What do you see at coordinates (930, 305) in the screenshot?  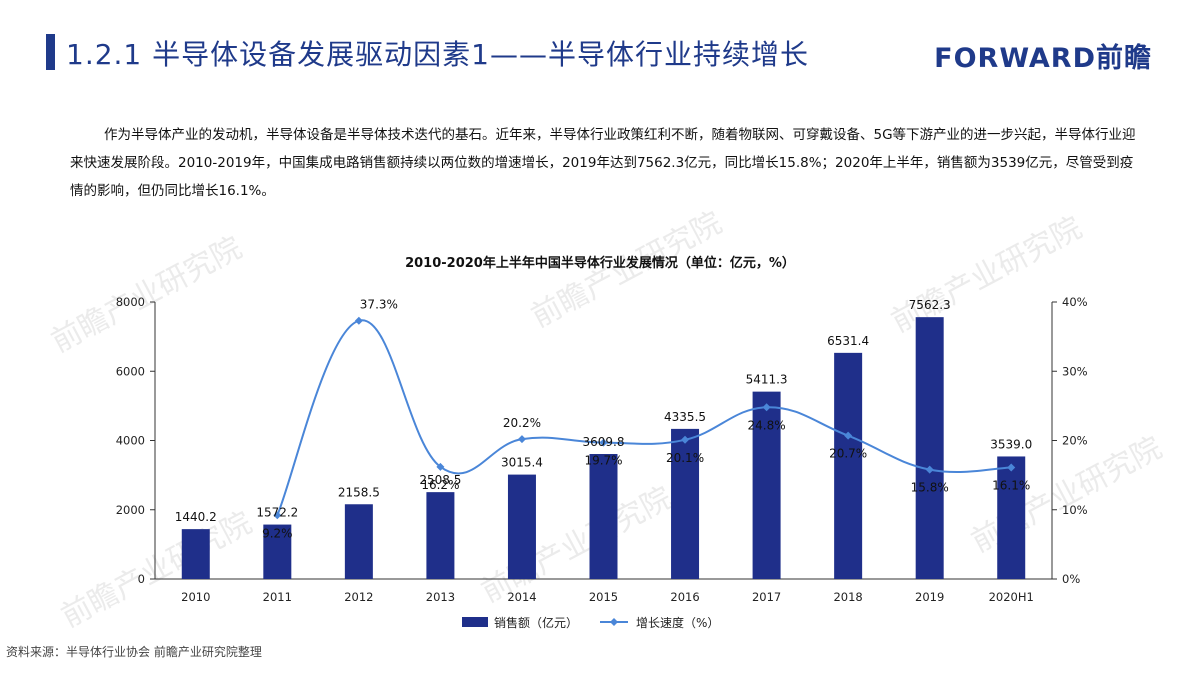 I see `bar-value-label: 7562.3` at bounding box center [930, 305].